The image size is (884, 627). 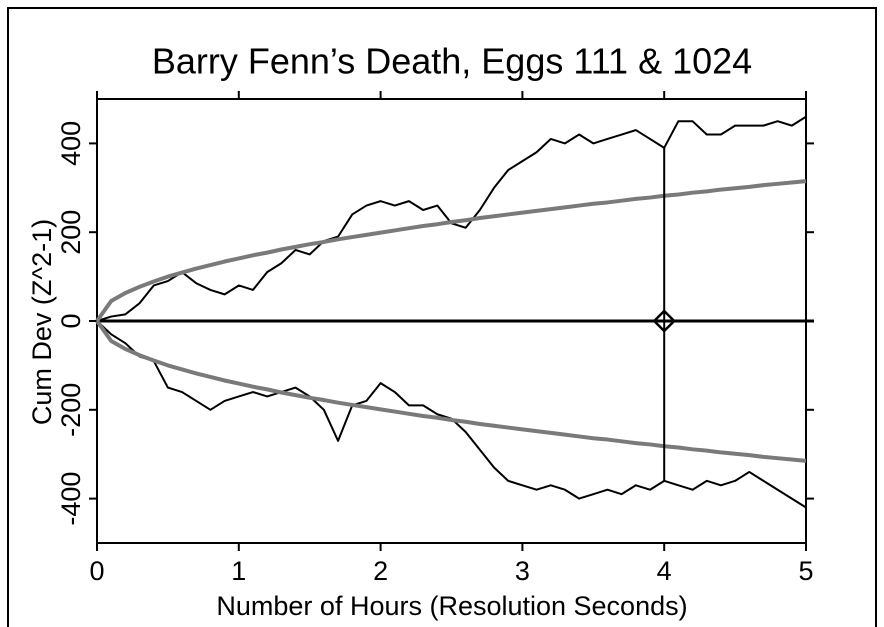 What do you see at coordinates (71, 232) in the screenshot?
I see `y-tick-label: 200` at bounding box center [71, 232].